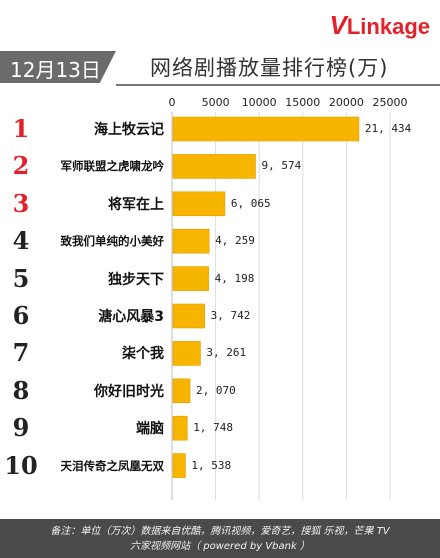 This screenshot has width=440, height=558. I want to click on vlinkage-logo: VLinkage, so click(380, 27).